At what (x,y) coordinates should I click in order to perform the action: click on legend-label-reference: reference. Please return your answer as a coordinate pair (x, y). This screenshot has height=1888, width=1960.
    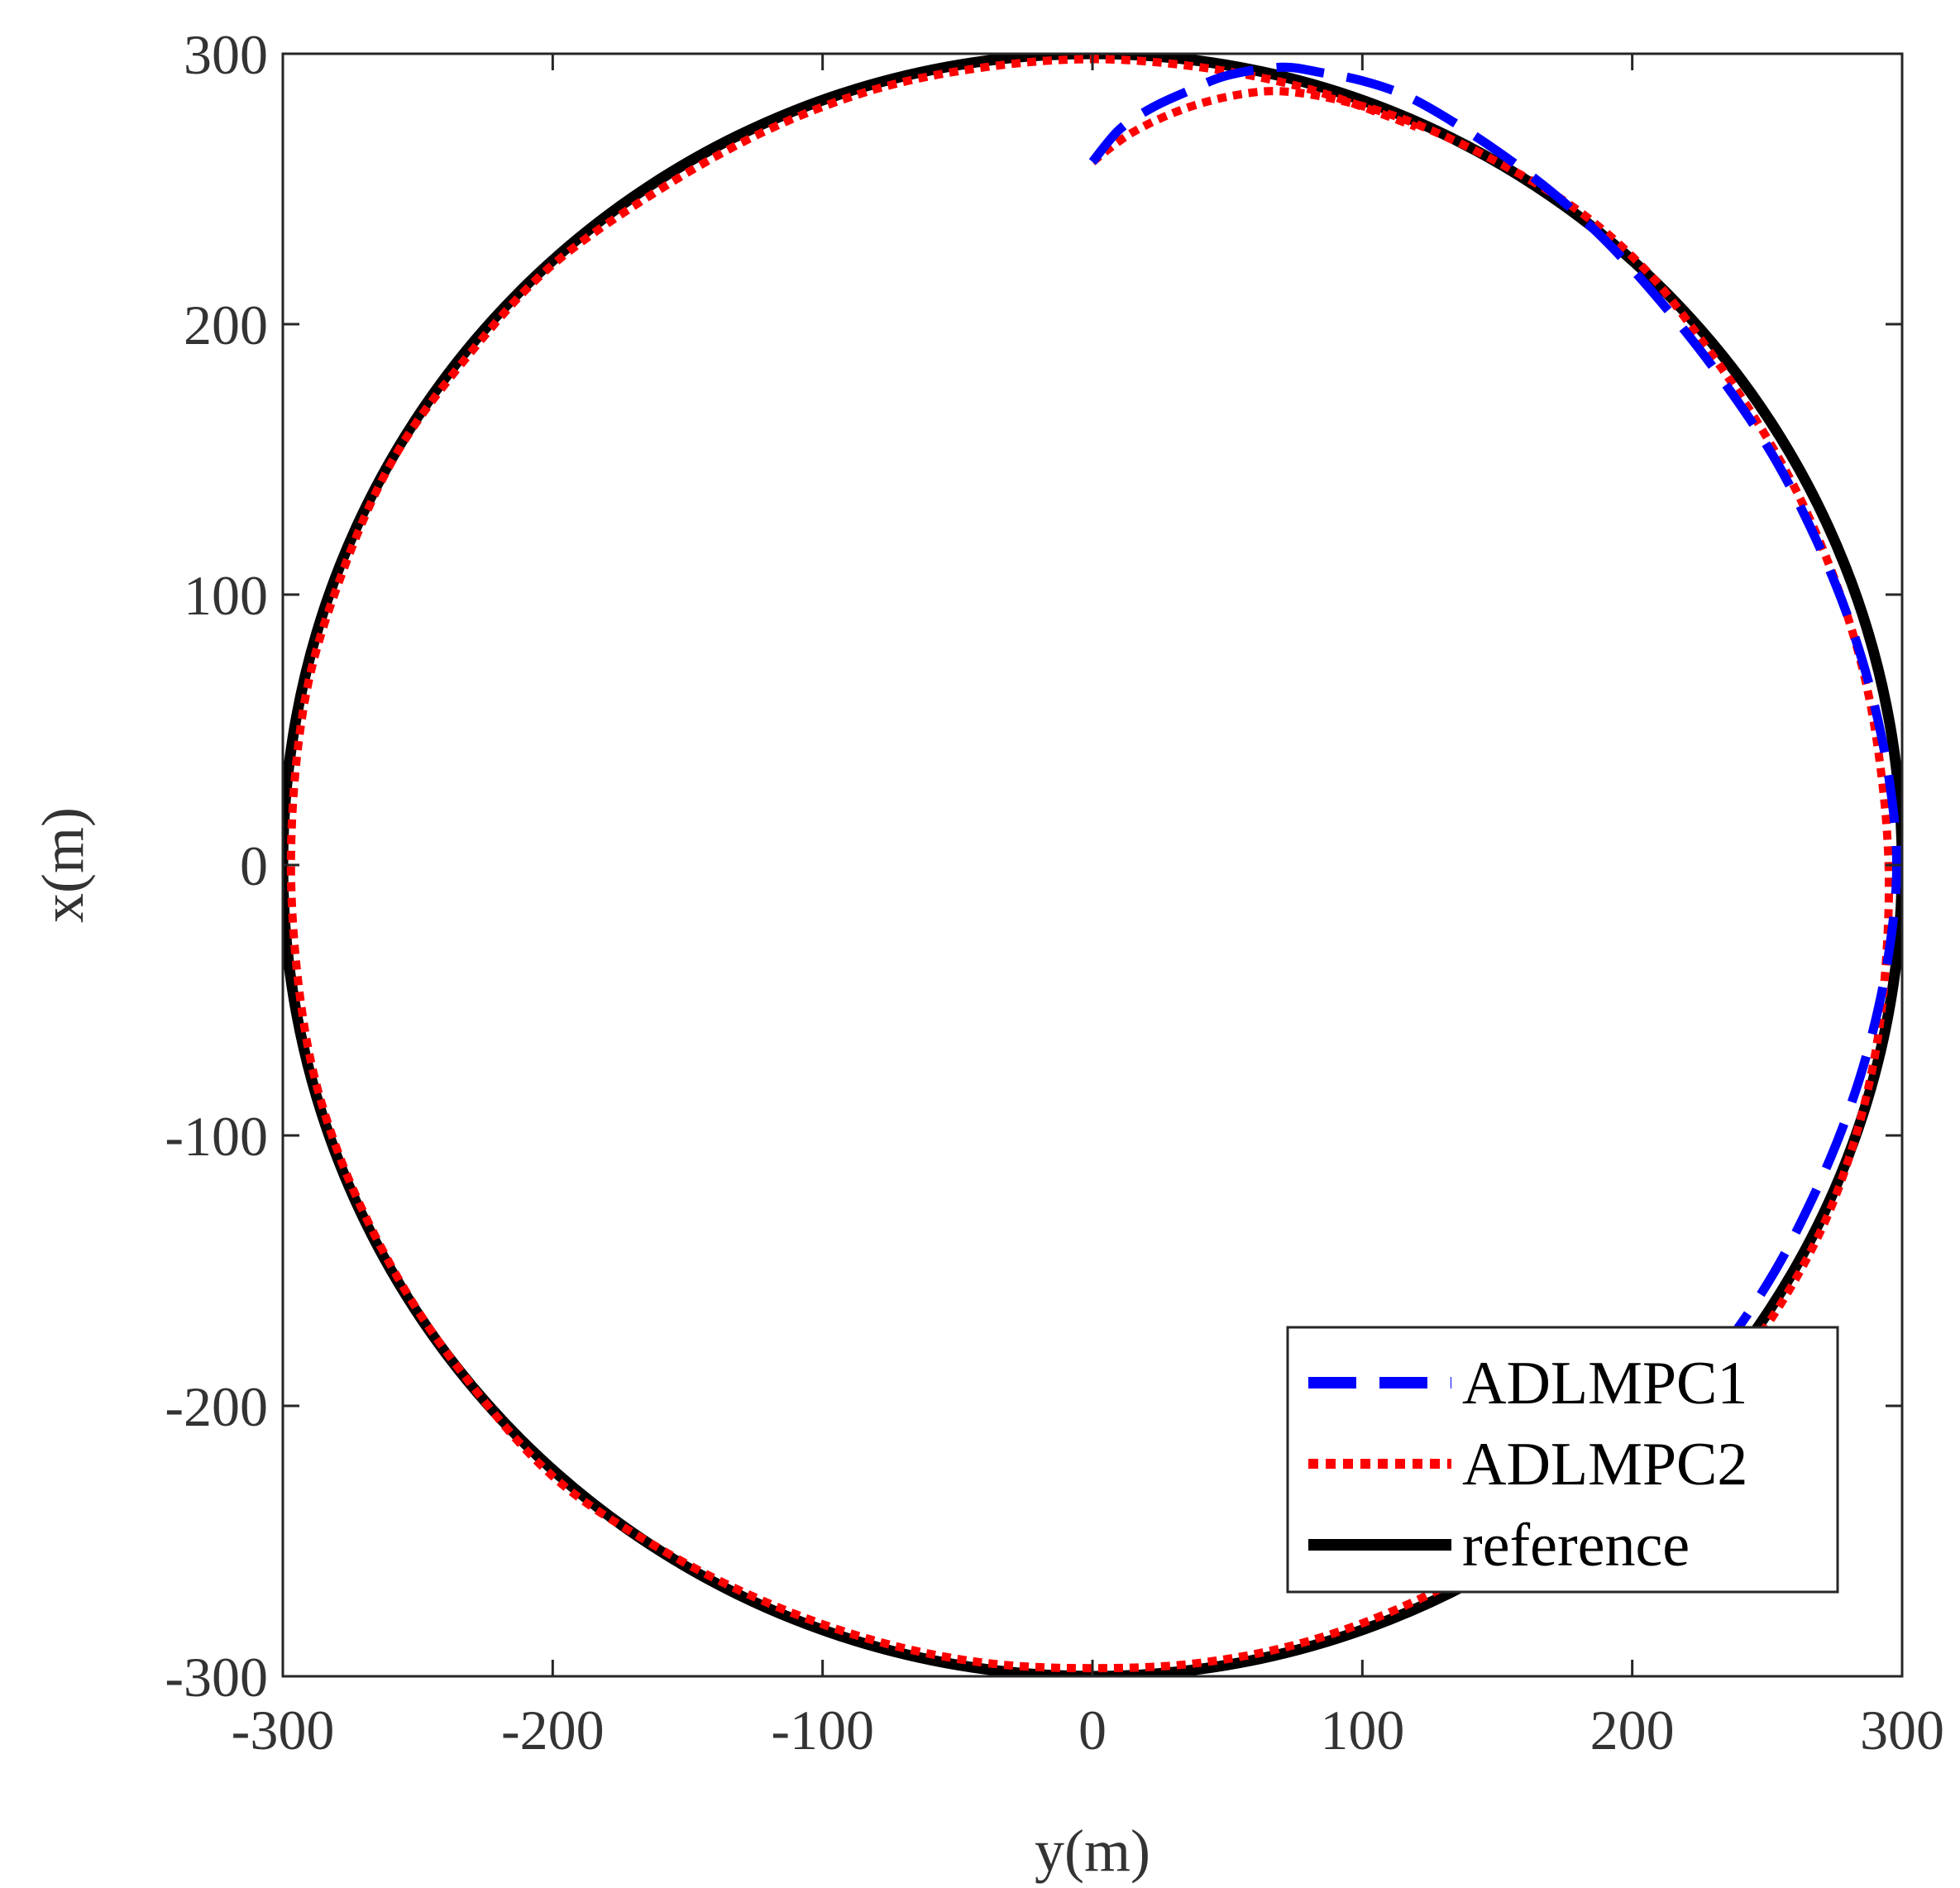
    Looking at the image, I should click on (1576, 1546).